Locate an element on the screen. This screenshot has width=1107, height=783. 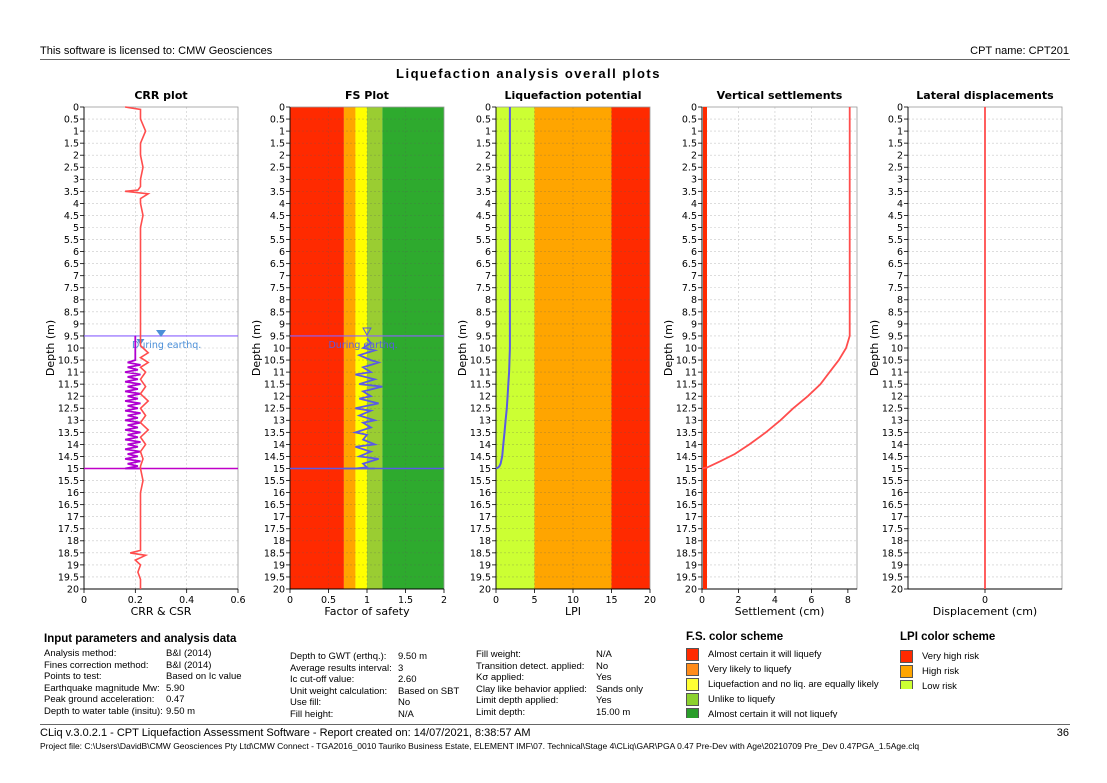
param-value: 3 is located at coordinates (401, 668).